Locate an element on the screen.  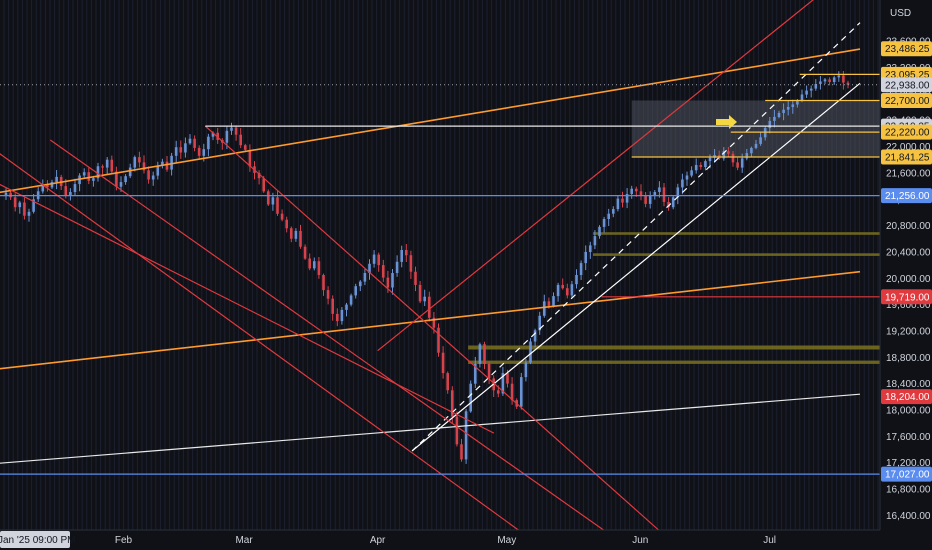
price-label-text: 18,204.00 is located at coordinates (907, 397).